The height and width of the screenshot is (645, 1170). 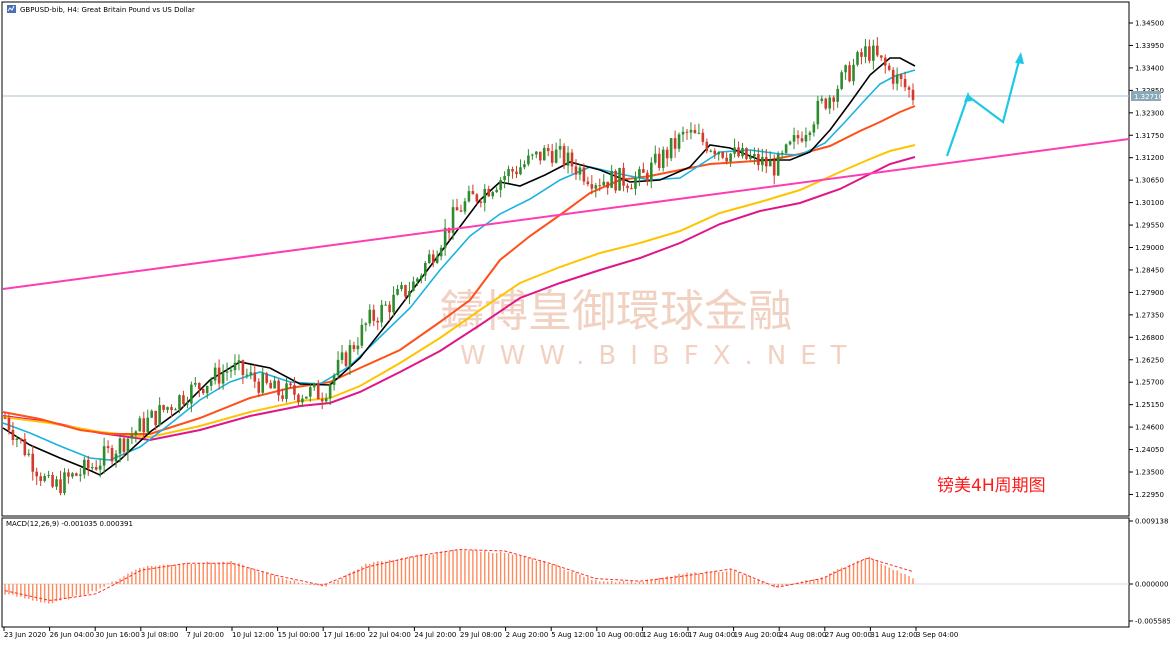 I want to click on time-tick-label: 5 Aug 12:00, so click(x=572, y=635).